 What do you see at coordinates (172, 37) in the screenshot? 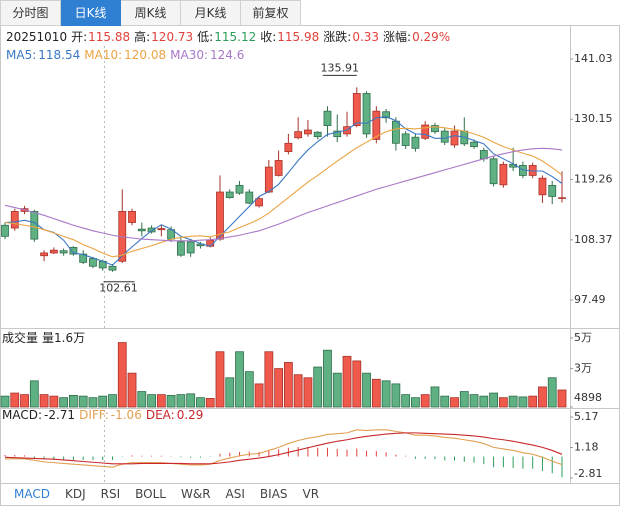
I see `quote-value: 120.73` at bounding box center [172, 37].